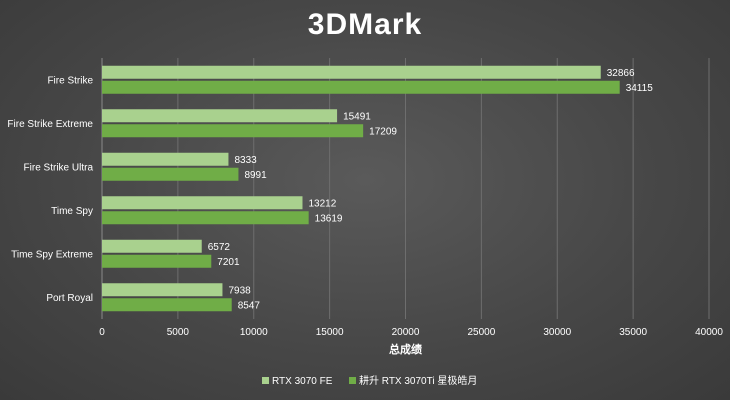 This screenshot has width=730, height=400. What do you see at coordinates (52, 254) in the screenshot?
I see `category-label: Time Spy Extreme` at bounding box center [52, 254].